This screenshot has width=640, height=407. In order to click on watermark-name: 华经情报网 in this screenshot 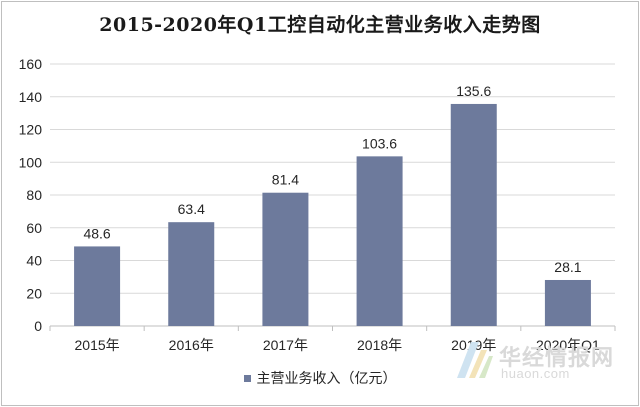, I will do `click(557, 357)`.